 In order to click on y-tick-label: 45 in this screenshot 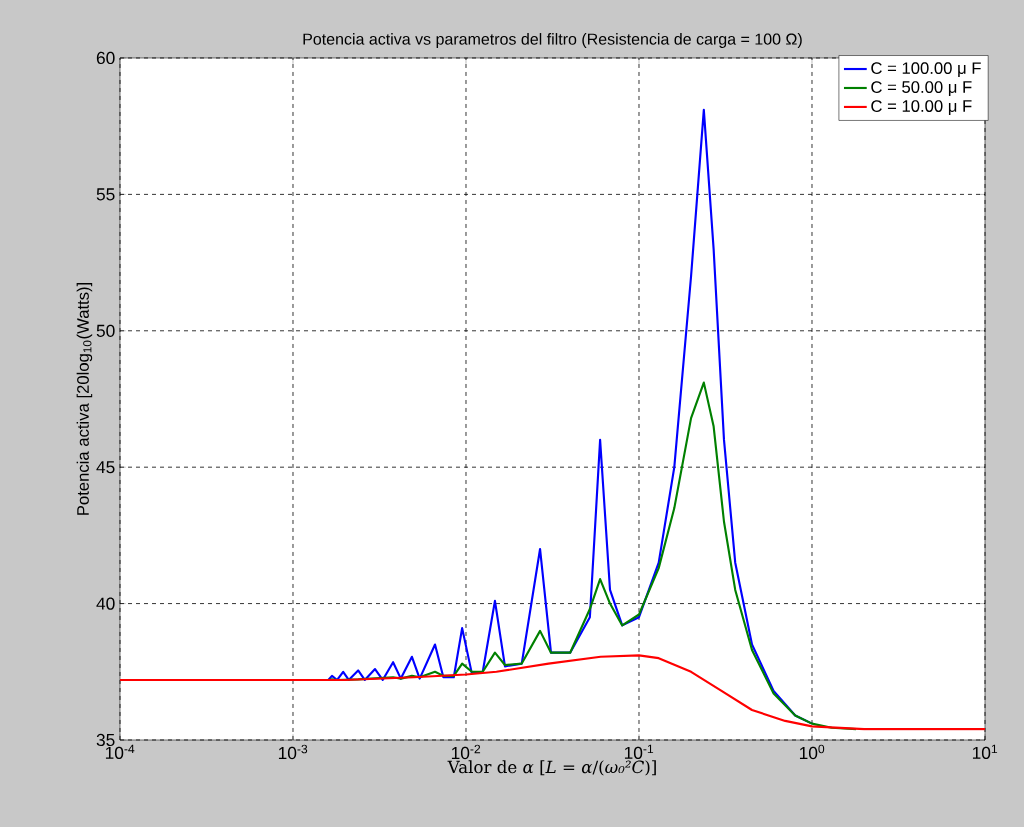, I will do `click(105, 467)`.